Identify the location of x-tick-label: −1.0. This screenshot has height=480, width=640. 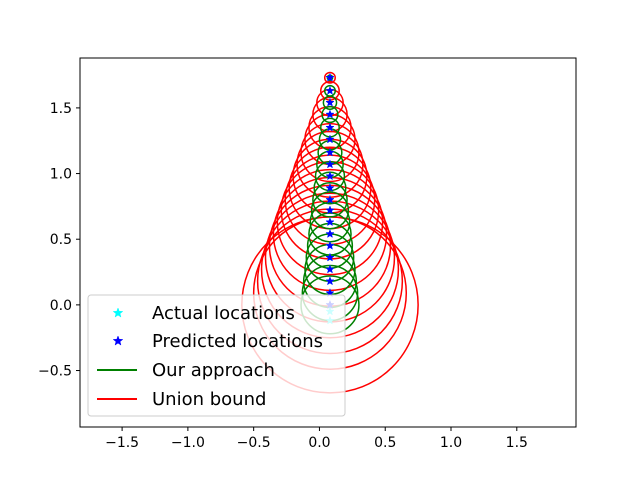
(188, 443).